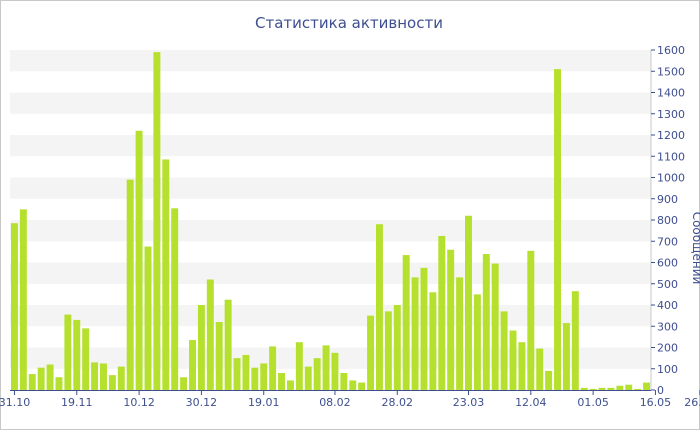  I want to click on x-tick-label: 16.05, so click(656, 402).